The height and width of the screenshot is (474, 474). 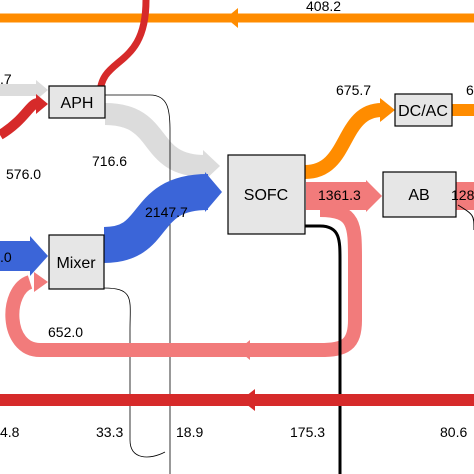 I want to click on node-dcac: DC/AC, so click(x=423, y=110).